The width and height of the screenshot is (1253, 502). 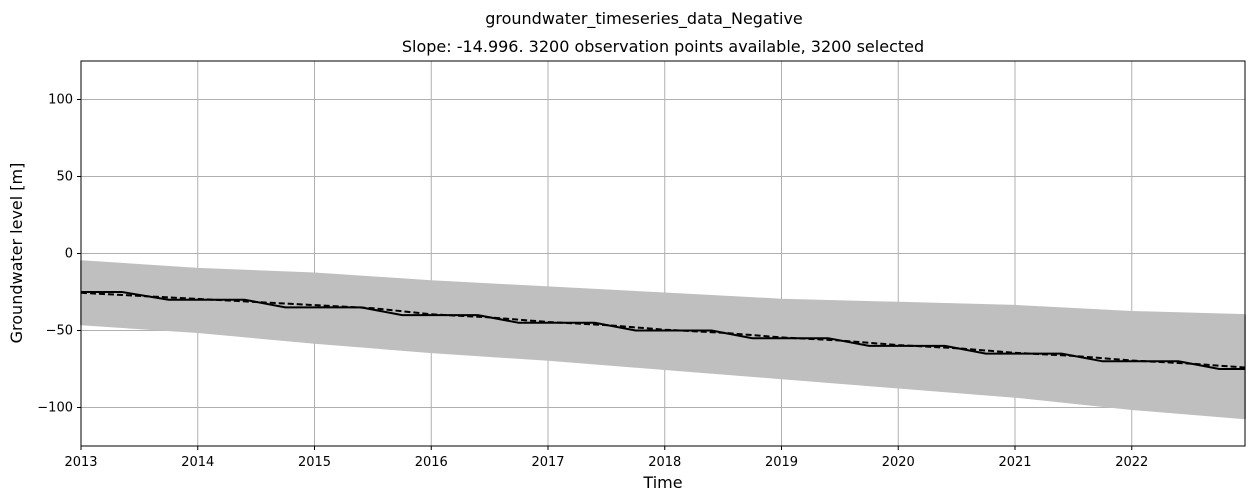 I want to click on x-tick-label-2019: 2019, so click(x=781, y=462).